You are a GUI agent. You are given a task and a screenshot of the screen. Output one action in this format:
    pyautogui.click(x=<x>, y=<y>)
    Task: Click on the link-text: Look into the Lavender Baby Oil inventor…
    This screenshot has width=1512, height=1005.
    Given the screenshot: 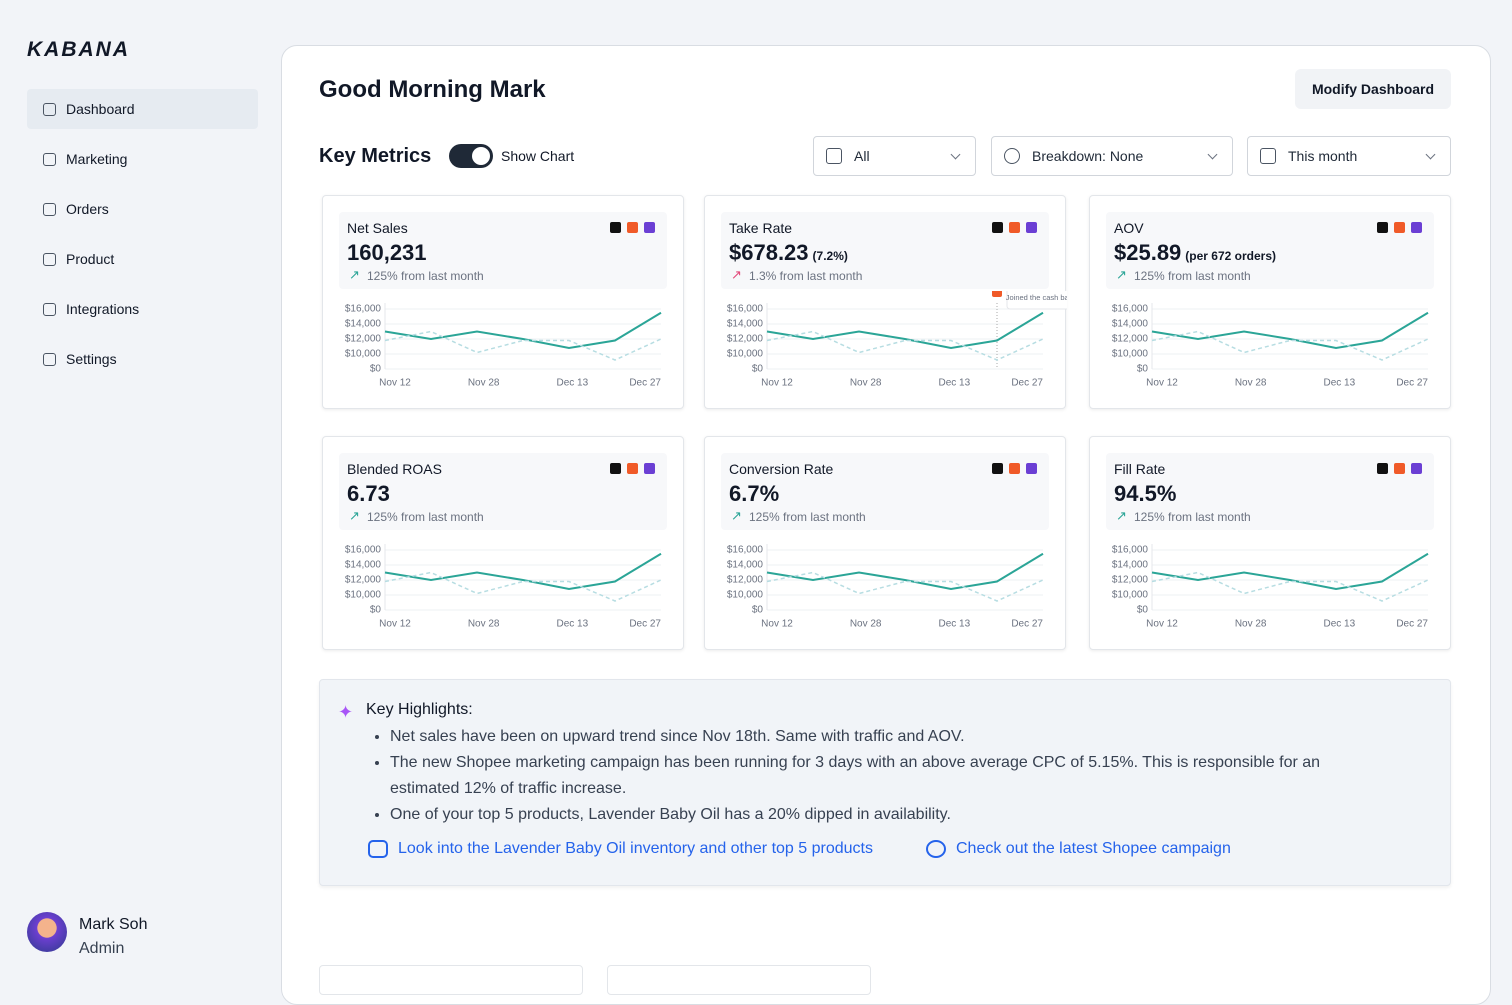 What is the action you would take?
    pyautogui.click(x=635, y=848)
    